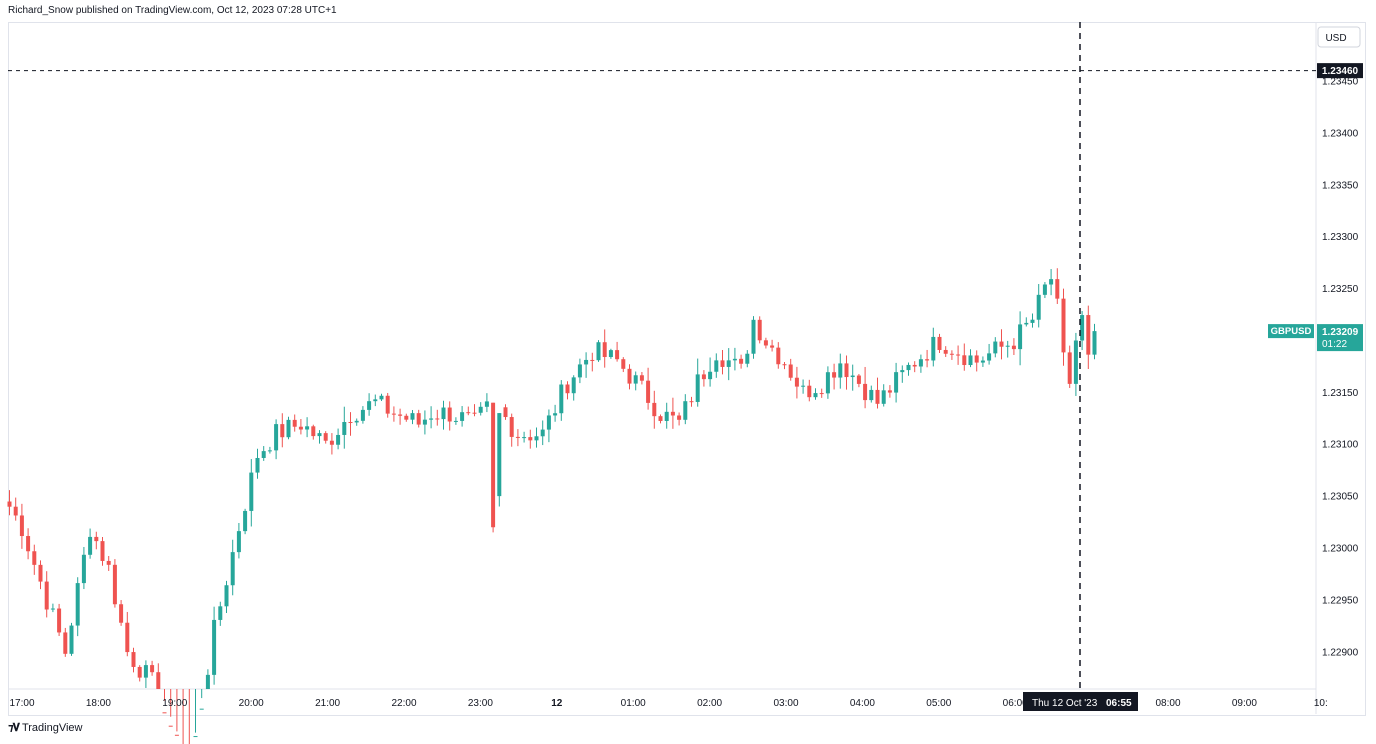 The height and width of the screenshot is (744, 1376). Describe the element at coordinates (938, 703) in the screenshot. I see `time-tick-label: 05:00` at that location.